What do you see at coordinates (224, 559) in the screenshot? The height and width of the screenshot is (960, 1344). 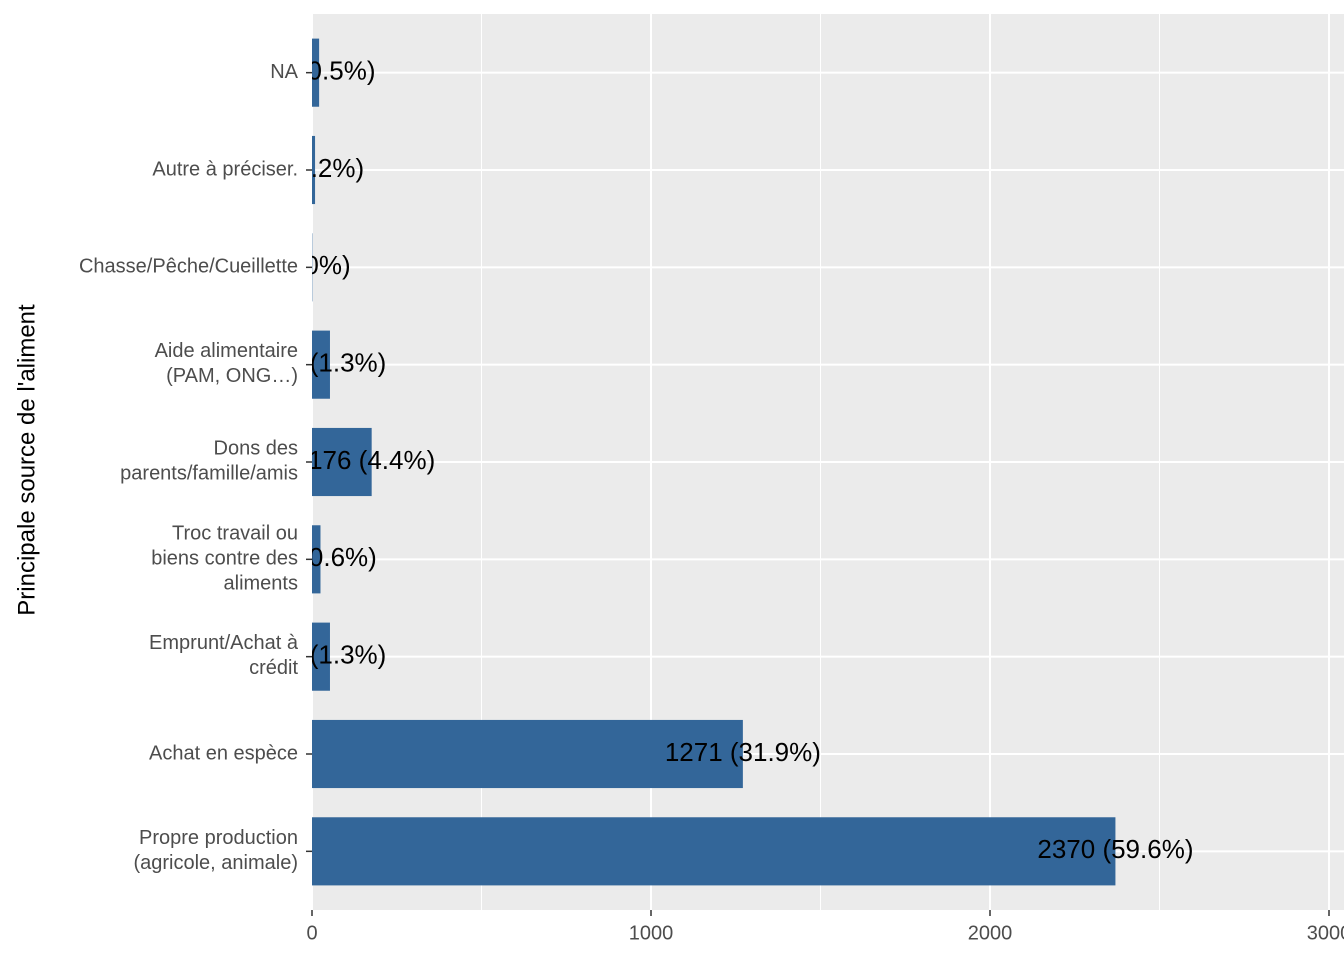 I see `y-tick-label: Troc travail ou biens contre des aliments` at bounding box center [224, 559].